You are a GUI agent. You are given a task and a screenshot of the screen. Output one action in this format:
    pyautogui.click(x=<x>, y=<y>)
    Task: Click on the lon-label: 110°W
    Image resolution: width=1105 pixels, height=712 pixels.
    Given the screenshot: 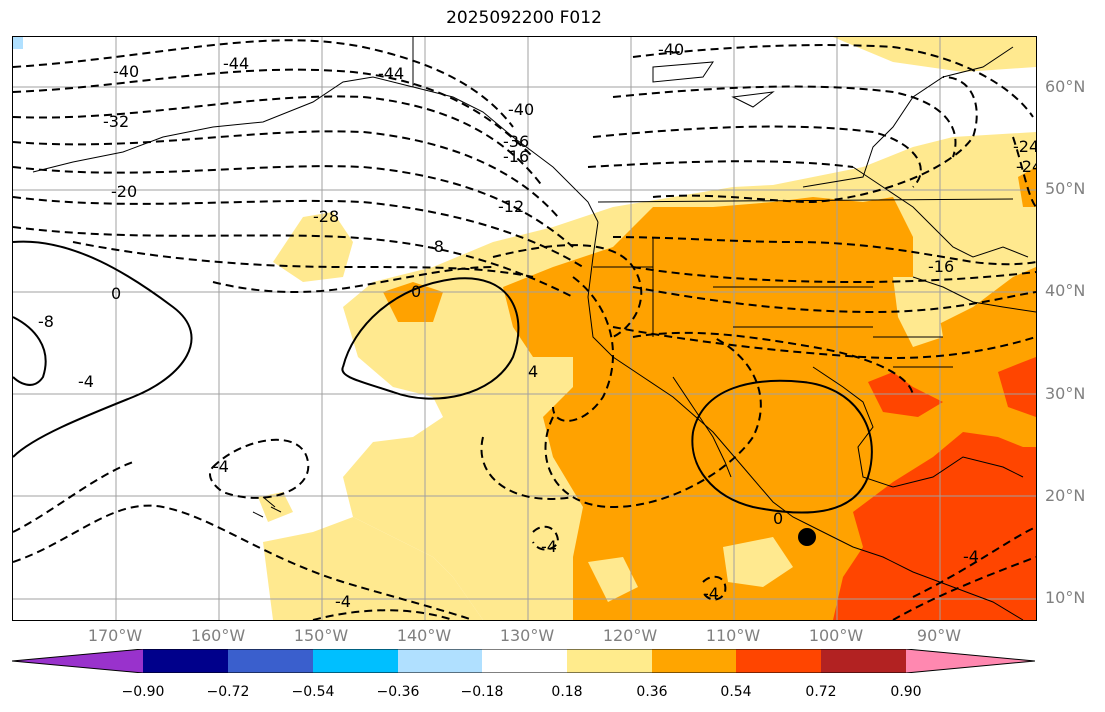 What is the action you would take?
    pyautogui.click(x=733, y=635)
    